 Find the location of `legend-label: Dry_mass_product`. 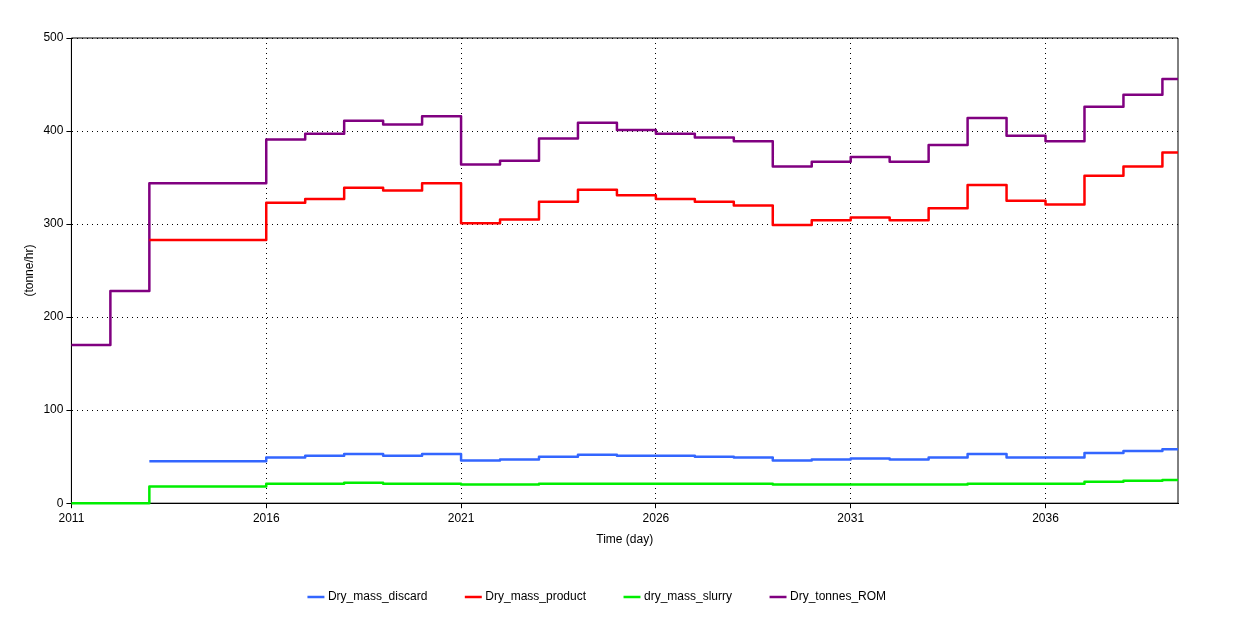

legend-label: Dry_mass_product is located at coordinates (536, 596).